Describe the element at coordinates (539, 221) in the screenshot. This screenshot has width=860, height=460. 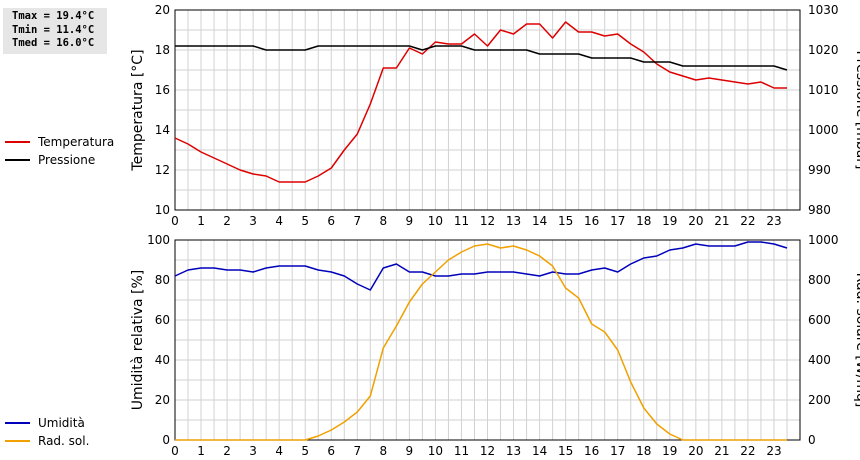
I see `top-x-tick-label: 14` at that location.